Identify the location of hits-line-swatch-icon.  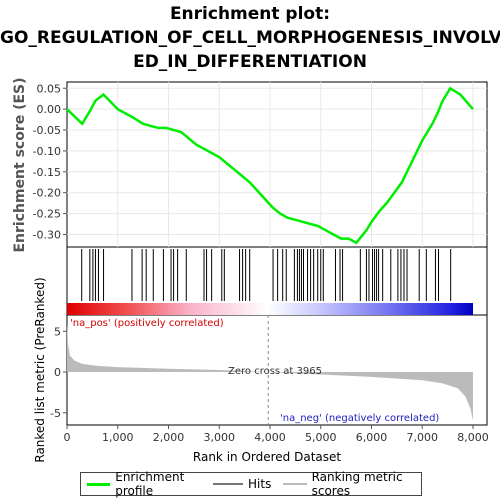
(228, 484).